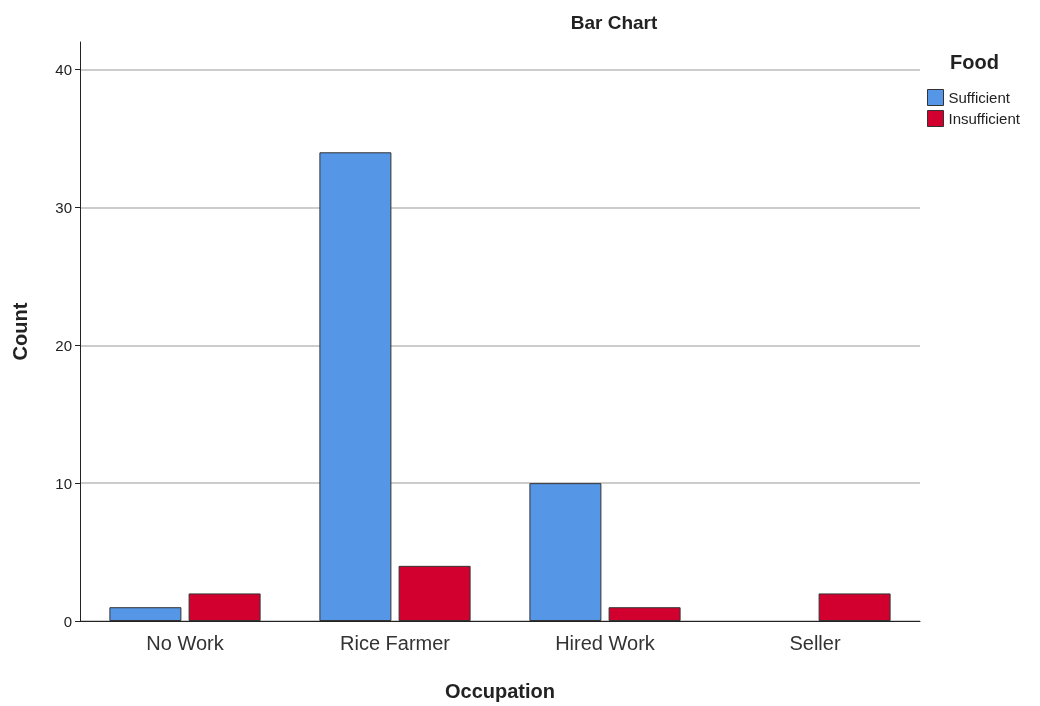 The height and width of the screenshot is (706, 1040). I want to click on x-tick-label: Seller, so click(815, 643).